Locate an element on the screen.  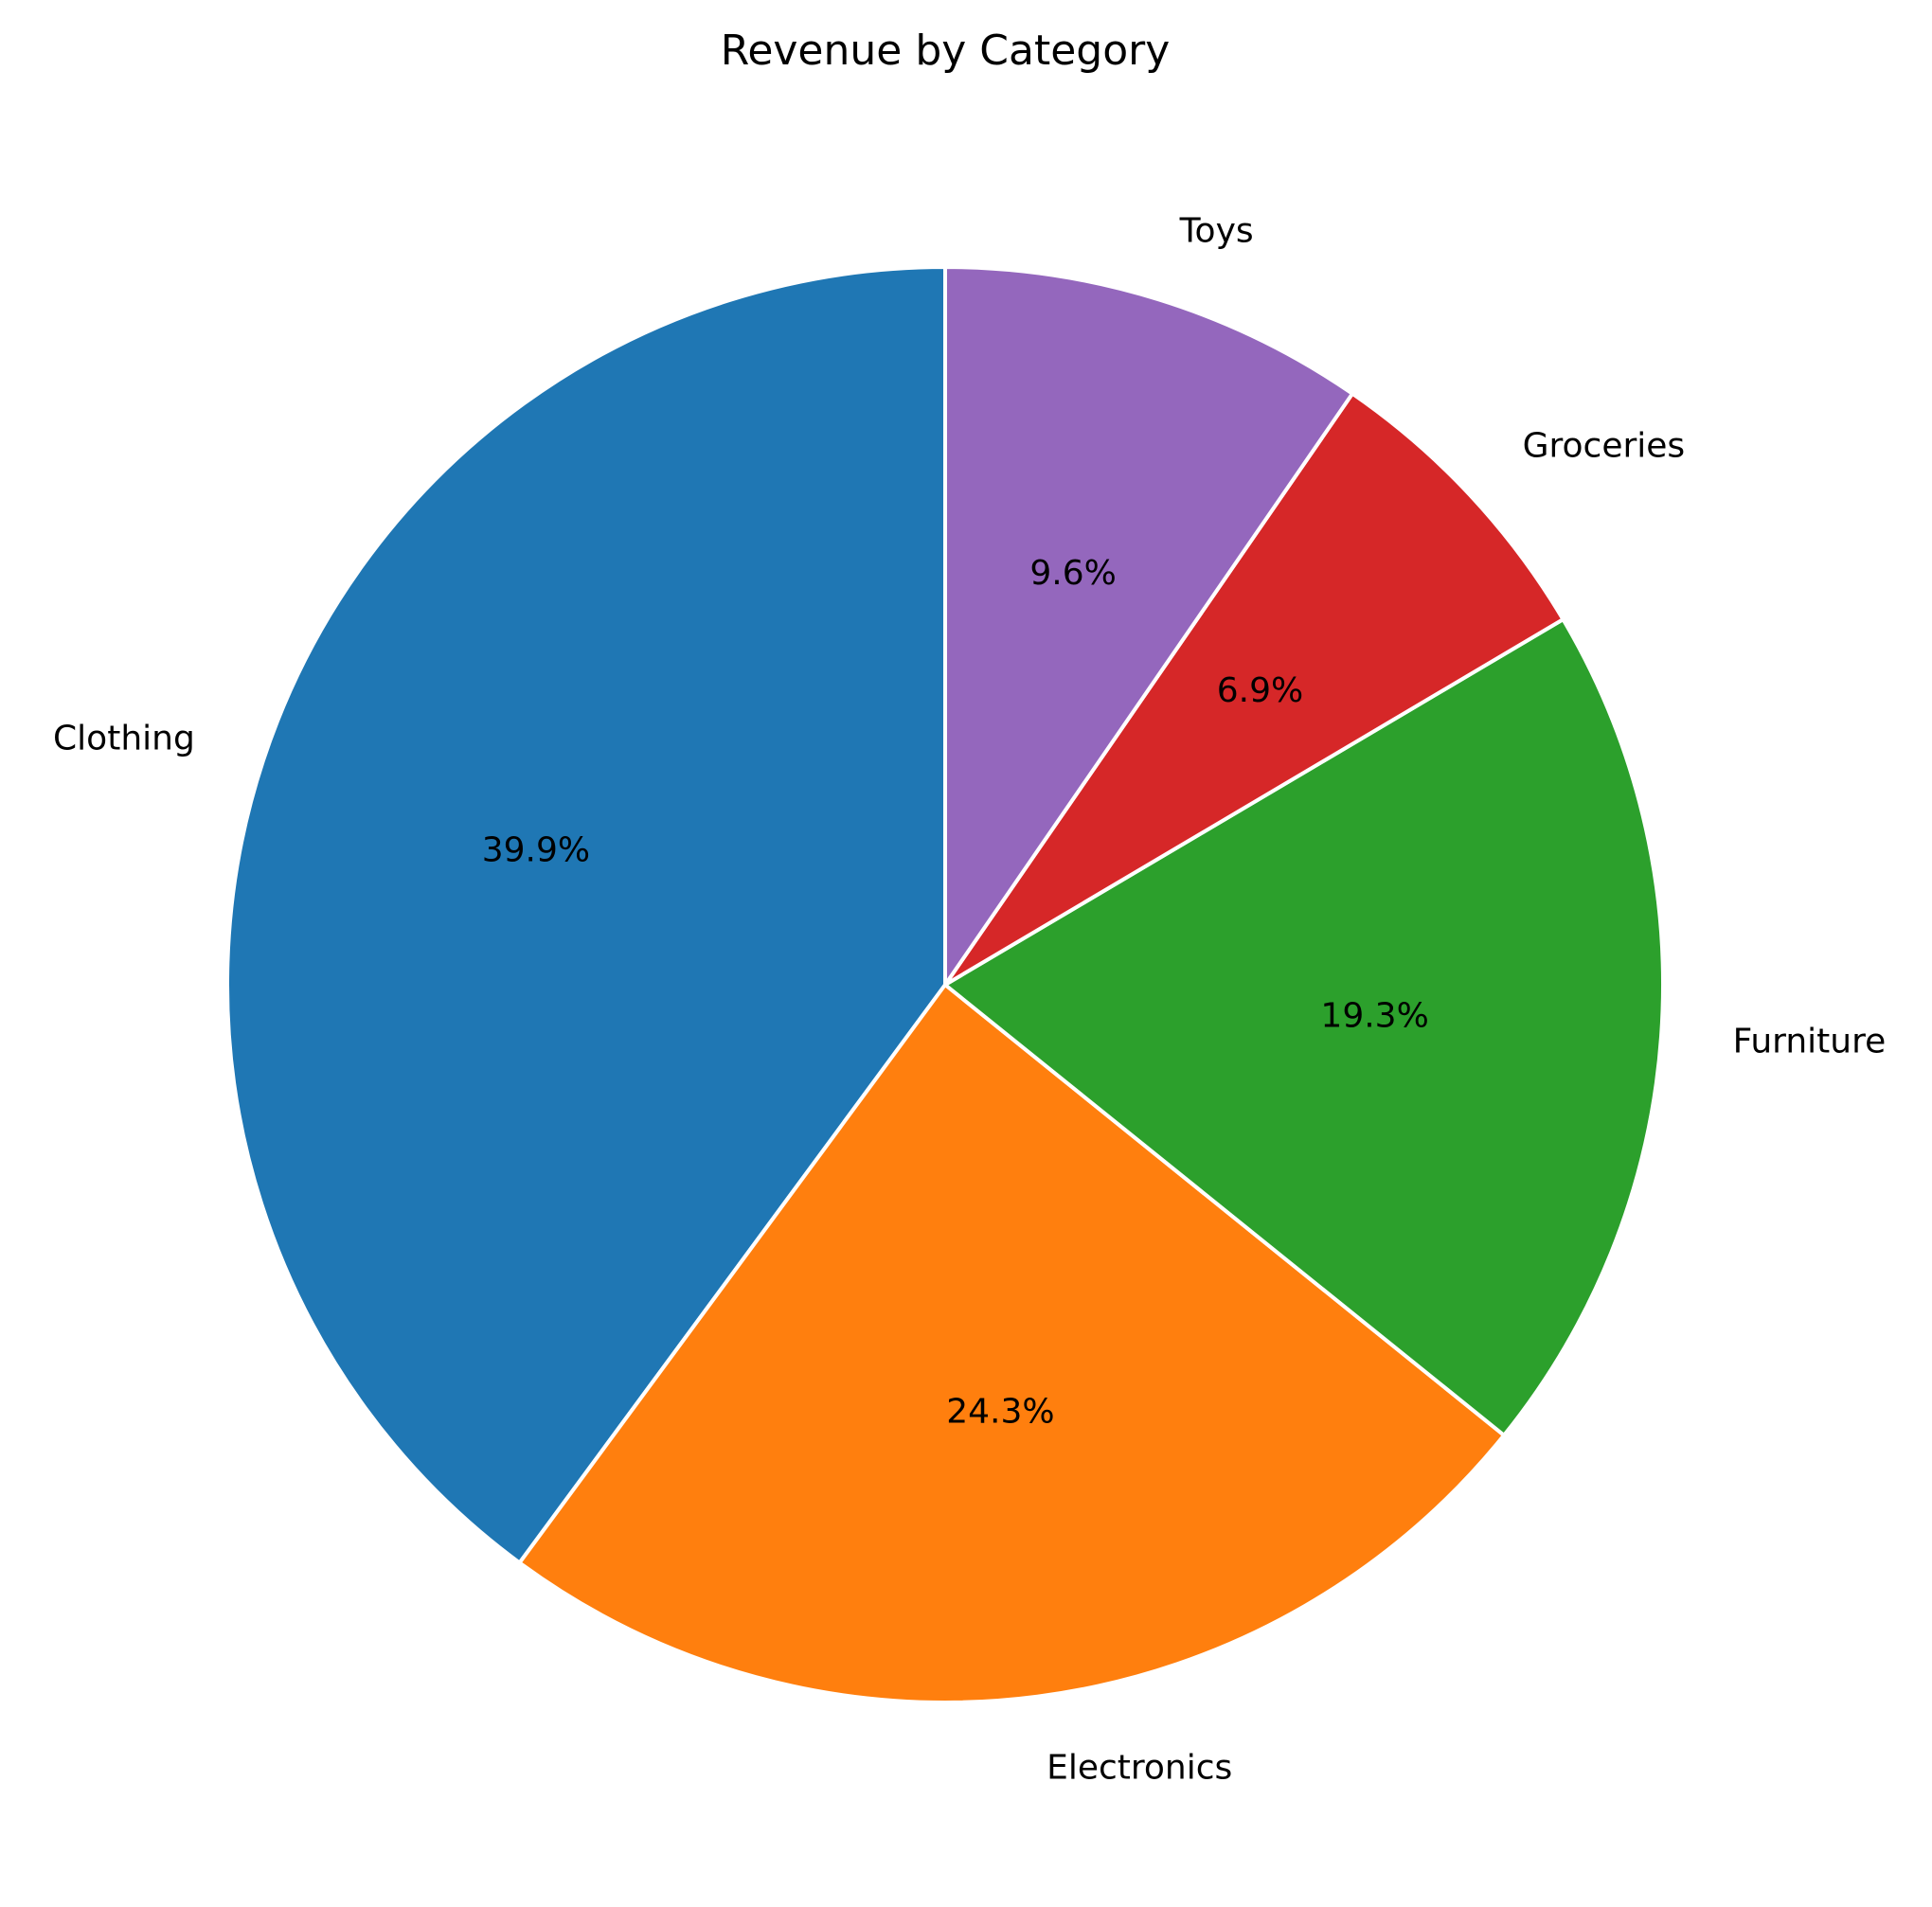
pie-slice-groceries is located at coordinates (1254, 689).